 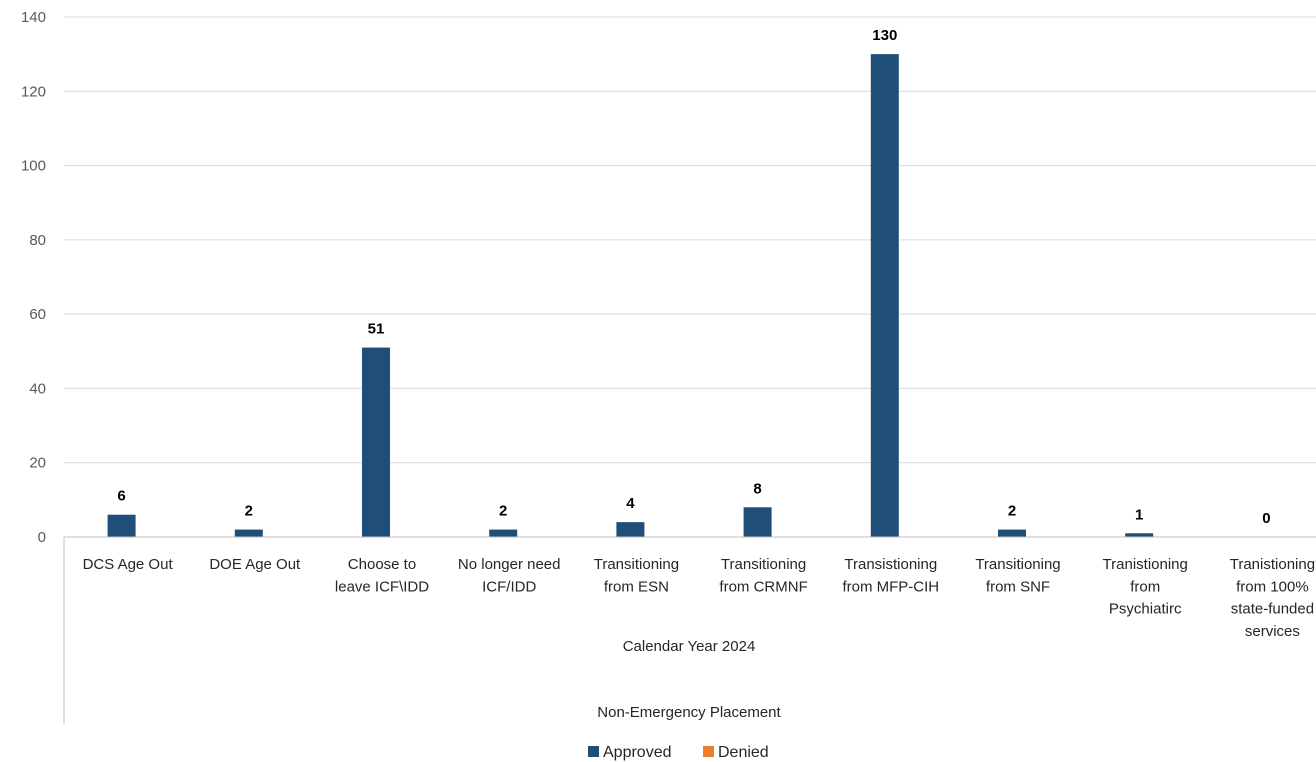 What do you see at coordinates (890, 575) in the screenshot?
I see `category-label: Transistioning from MFP-CIH` at bounding box center [890, 575].